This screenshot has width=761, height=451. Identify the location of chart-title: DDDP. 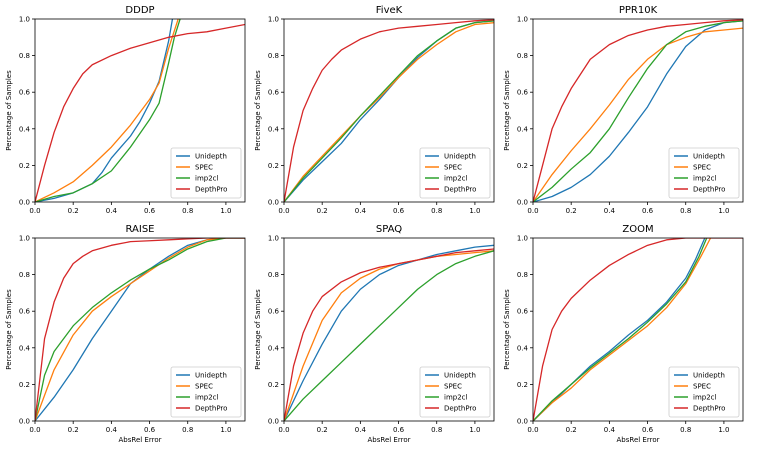
(139, 10).